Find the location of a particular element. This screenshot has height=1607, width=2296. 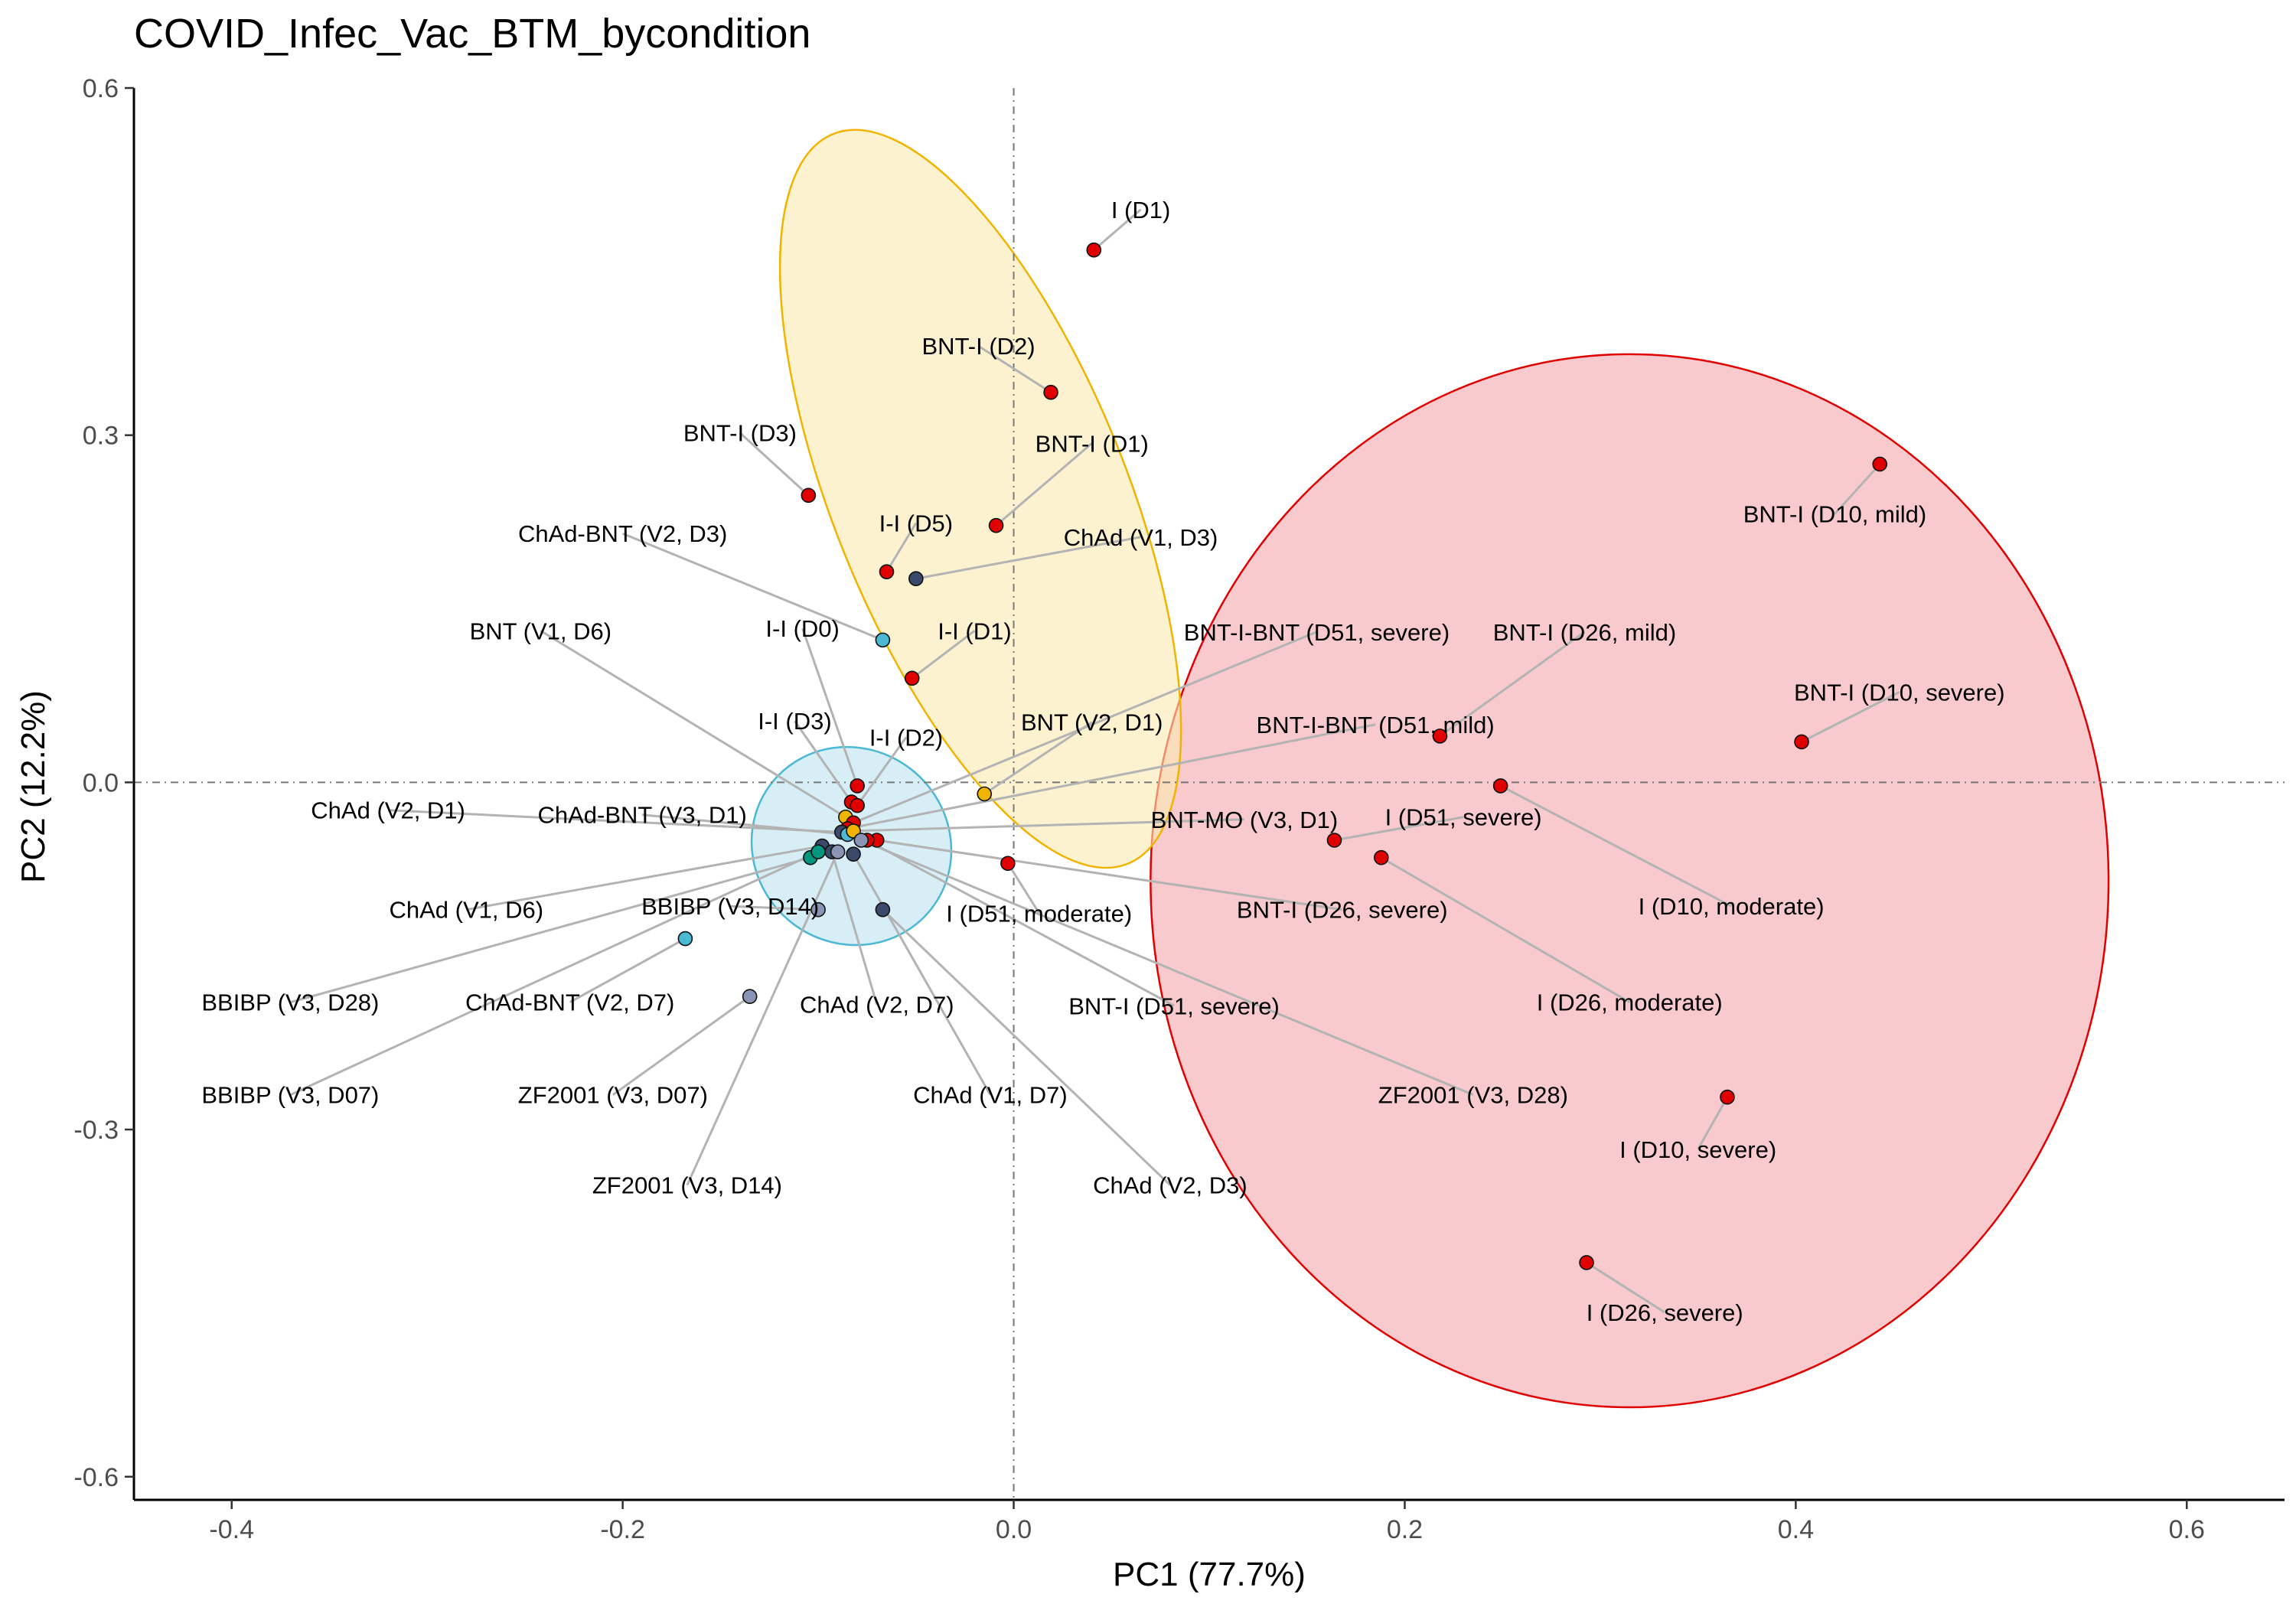

connector-chad-v1-d6 is located at coordinates (644, 878).